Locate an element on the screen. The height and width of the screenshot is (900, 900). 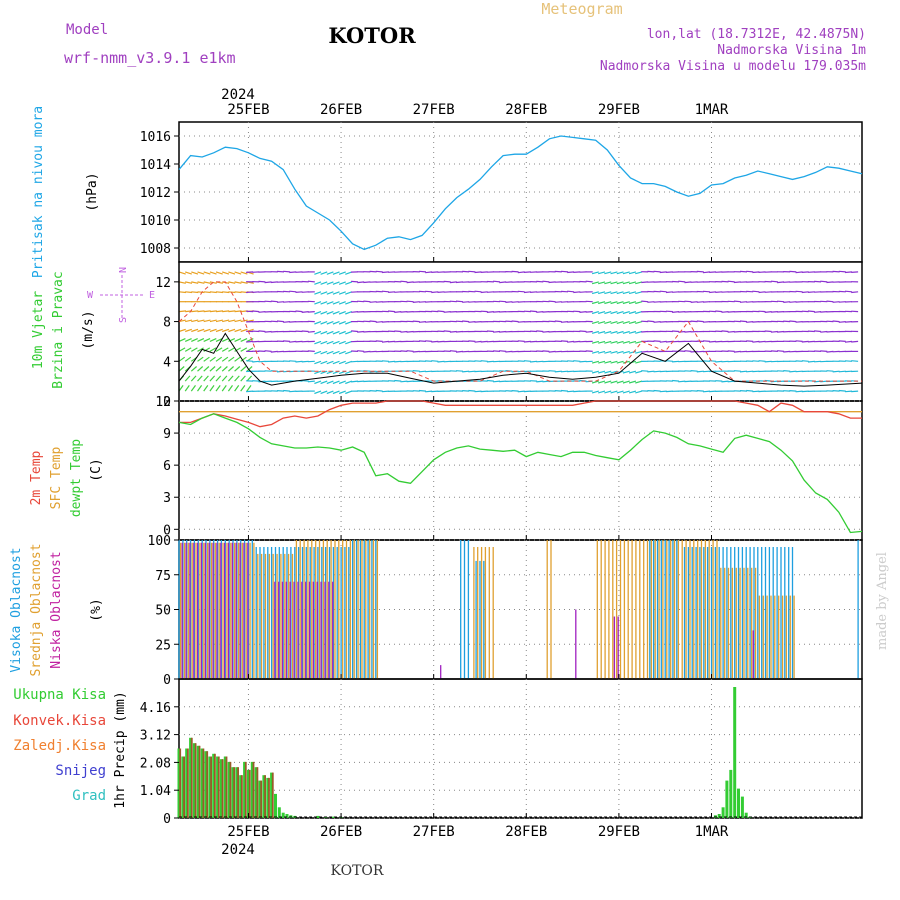
top-date-5: 1MAR is located at coordinates (712, 110).